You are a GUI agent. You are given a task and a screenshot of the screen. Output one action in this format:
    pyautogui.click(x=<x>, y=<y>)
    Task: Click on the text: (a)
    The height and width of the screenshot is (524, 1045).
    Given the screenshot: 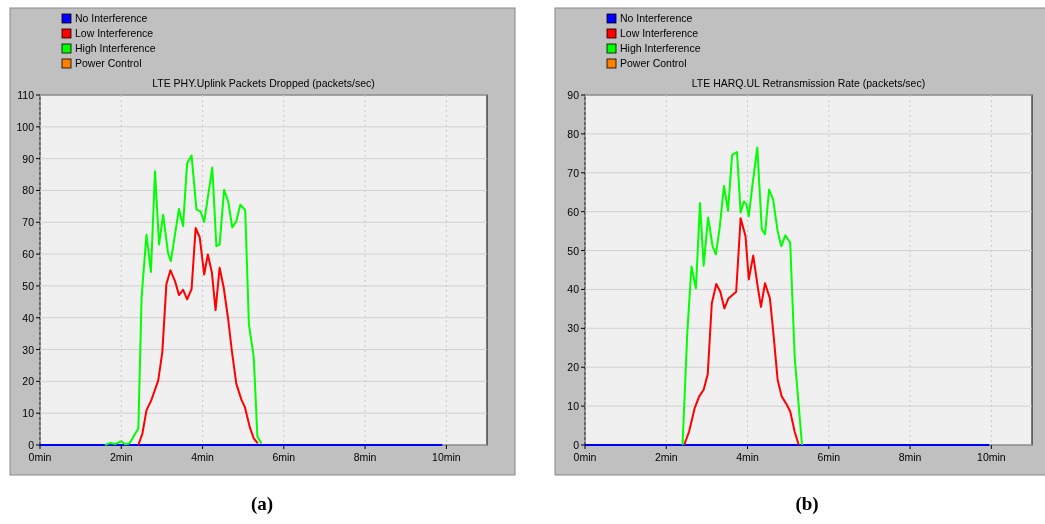 What is the action you would take?
    pyautogui.click(x=262, y=504)
    